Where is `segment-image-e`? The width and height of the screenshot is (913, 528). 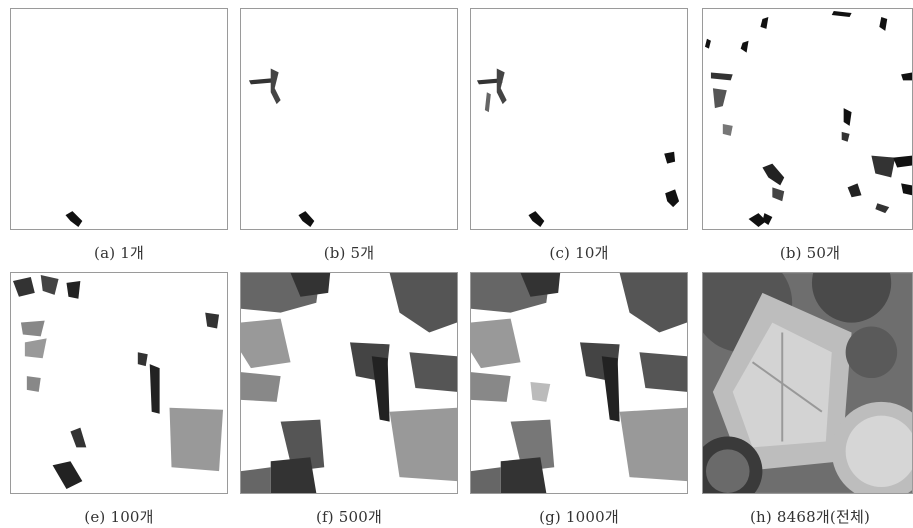 segment-image-e is located at coordinates (118, 382).